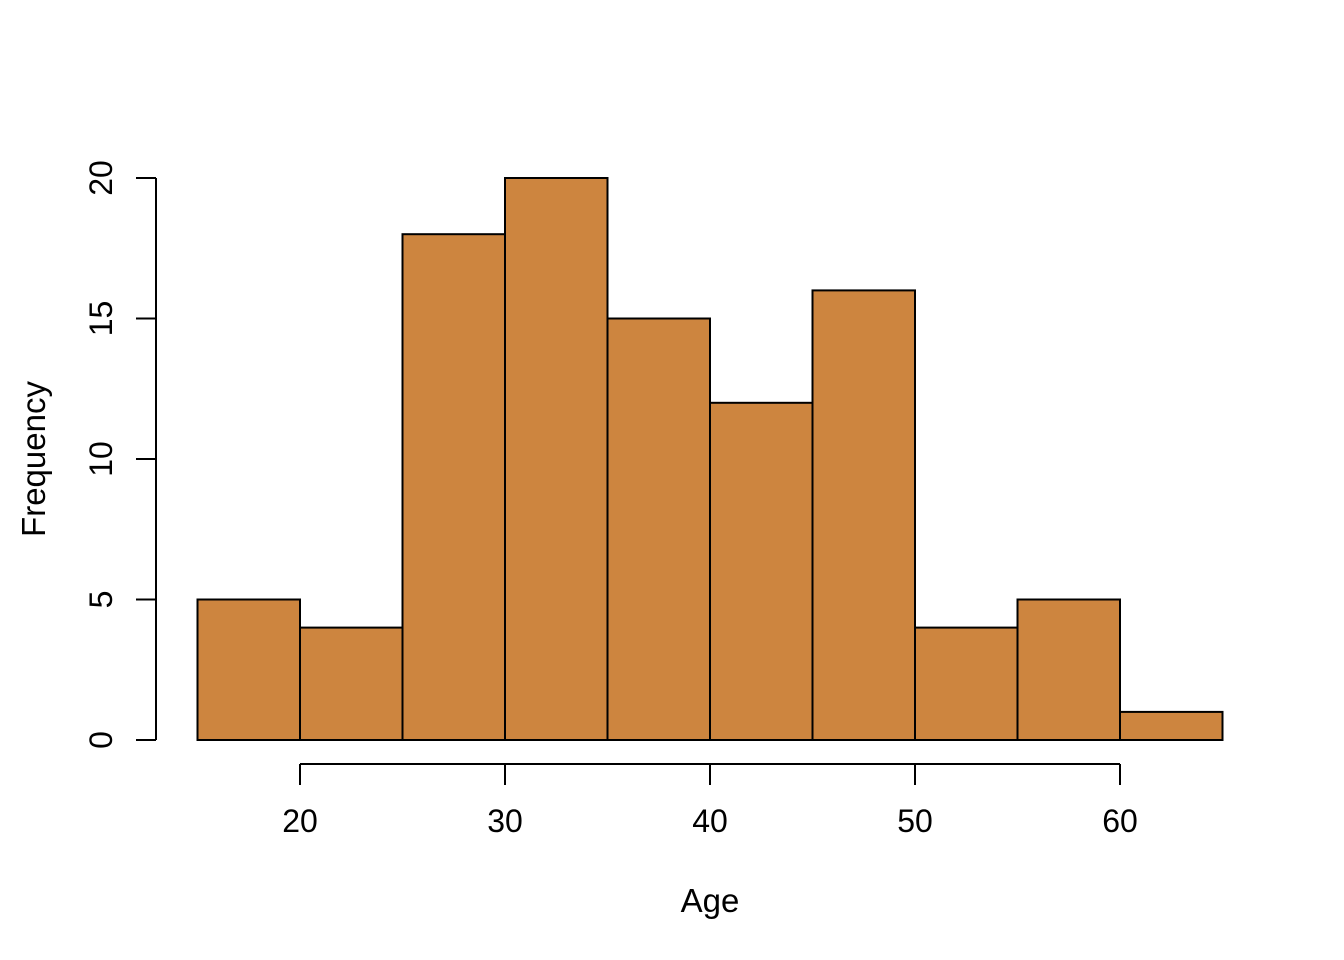 This screenshot has height=960, width=1344. What do you see at coordinates (710, 801) in the screenshot?
I see `x-axis: 20 30 40 50 60` at bounding box center [710, 801].